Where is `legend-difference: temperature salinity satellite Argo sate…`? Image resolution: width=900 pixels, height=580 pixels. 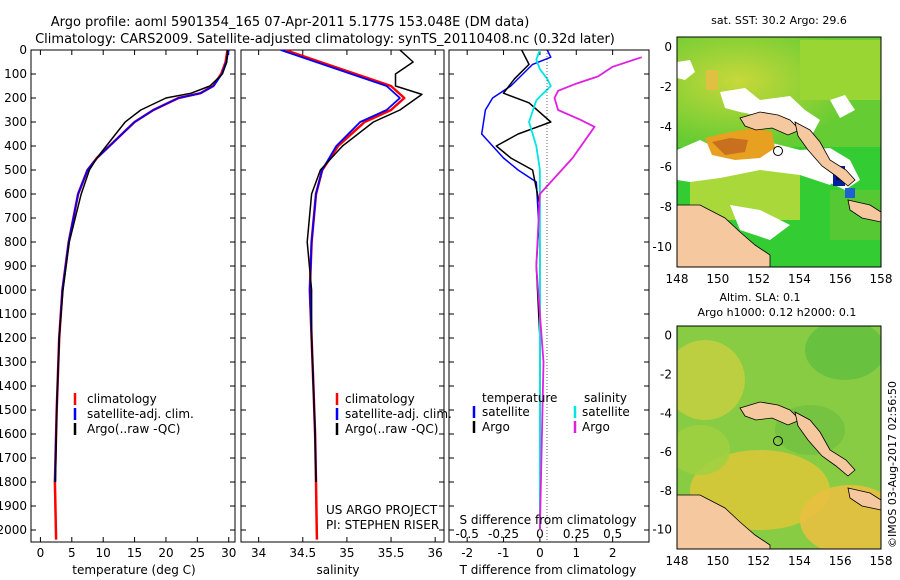 legend-difference: temperature salinity satellite Argo sate… is located at coordinates (551, 412).